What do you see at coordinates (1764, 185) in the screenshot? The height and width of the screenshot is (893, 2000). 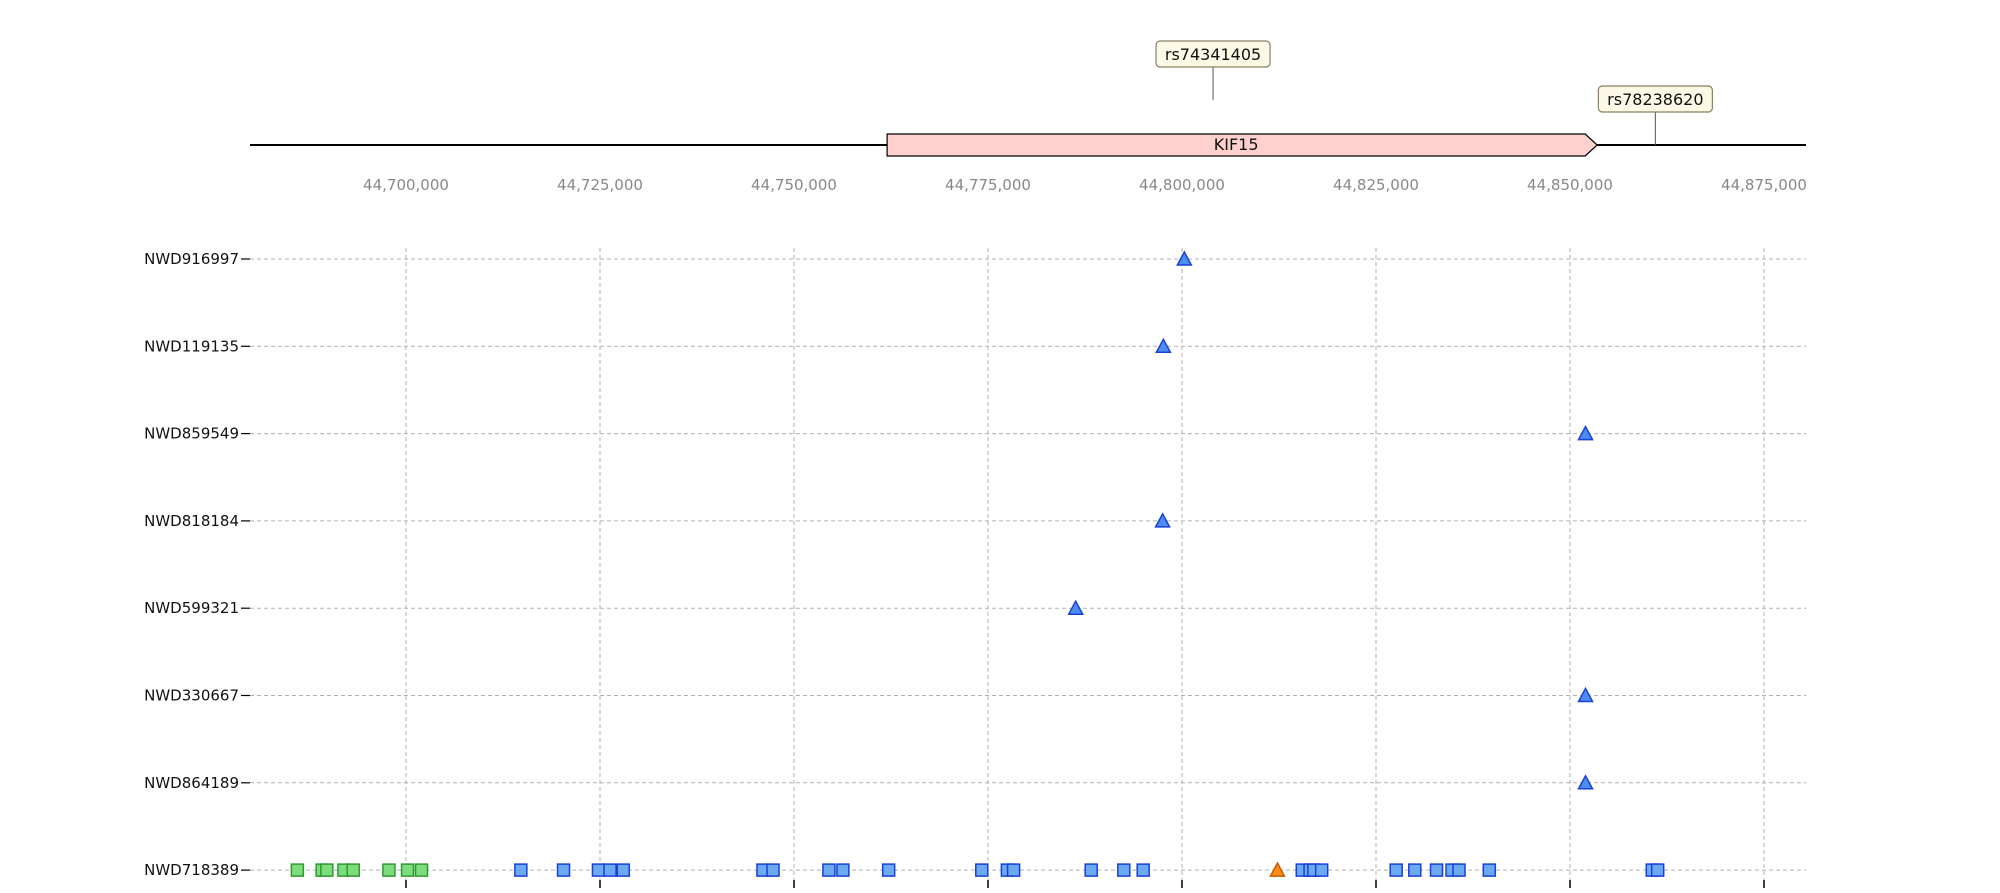 I see `gene-track-tick-label: 44,875,000` at bounding box center [1764, 185].